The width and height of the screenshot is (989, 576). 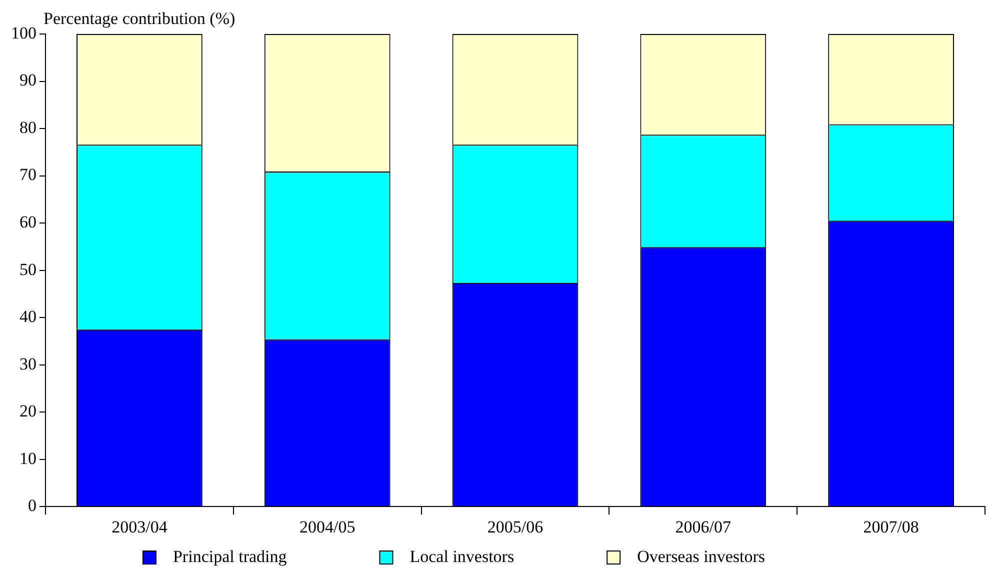 I want to click on x-tick-label: 2007/08, so click(x=891, y=526).